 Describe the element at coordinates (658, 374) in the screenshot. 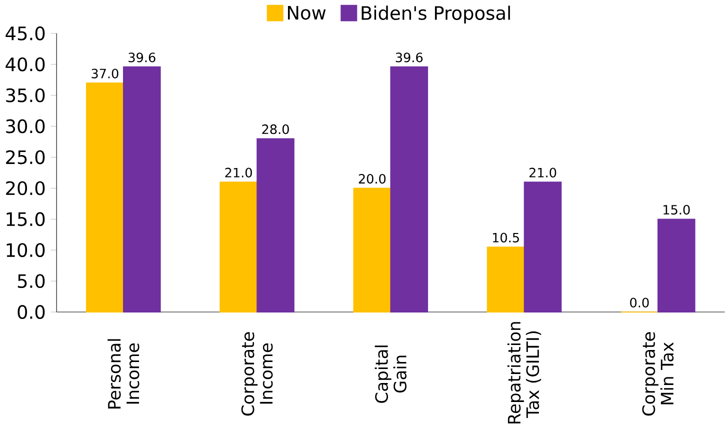

I see `x-tick-label: Corporate Min Tax` at that location.